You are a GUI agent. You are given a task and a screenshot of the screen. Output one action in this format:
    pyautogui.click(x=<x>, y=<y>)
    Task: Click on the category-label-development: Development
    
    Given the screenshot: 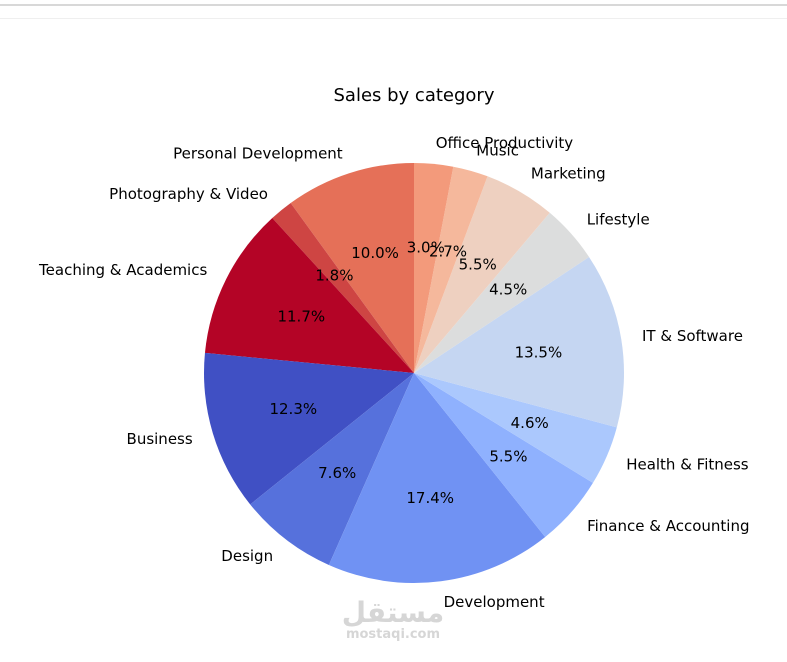 What is the action you would take?
    pyautogui.click(x=494, y=602)
    